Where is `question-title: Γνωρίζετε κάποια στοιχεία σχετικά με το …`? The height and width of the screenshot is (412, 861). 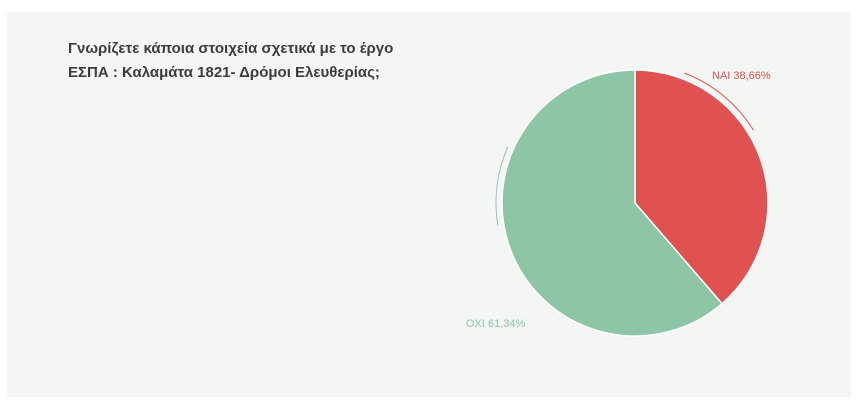
question-title: Γνωρίζετε κάποια στοιχεία σχετικά με το … is located at coordinates (231, 60).